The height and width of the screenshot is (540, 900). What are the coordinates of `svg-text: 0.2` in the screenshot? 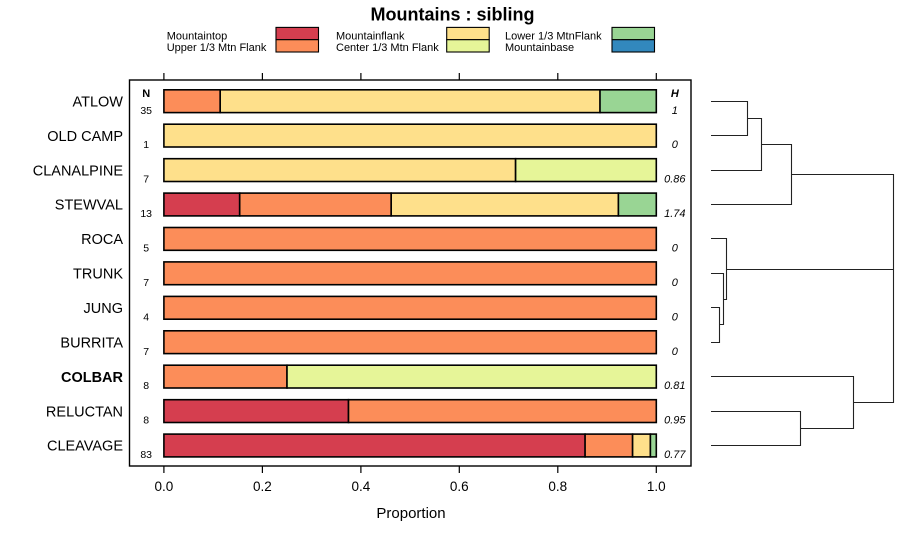 It's located at (262, 486).